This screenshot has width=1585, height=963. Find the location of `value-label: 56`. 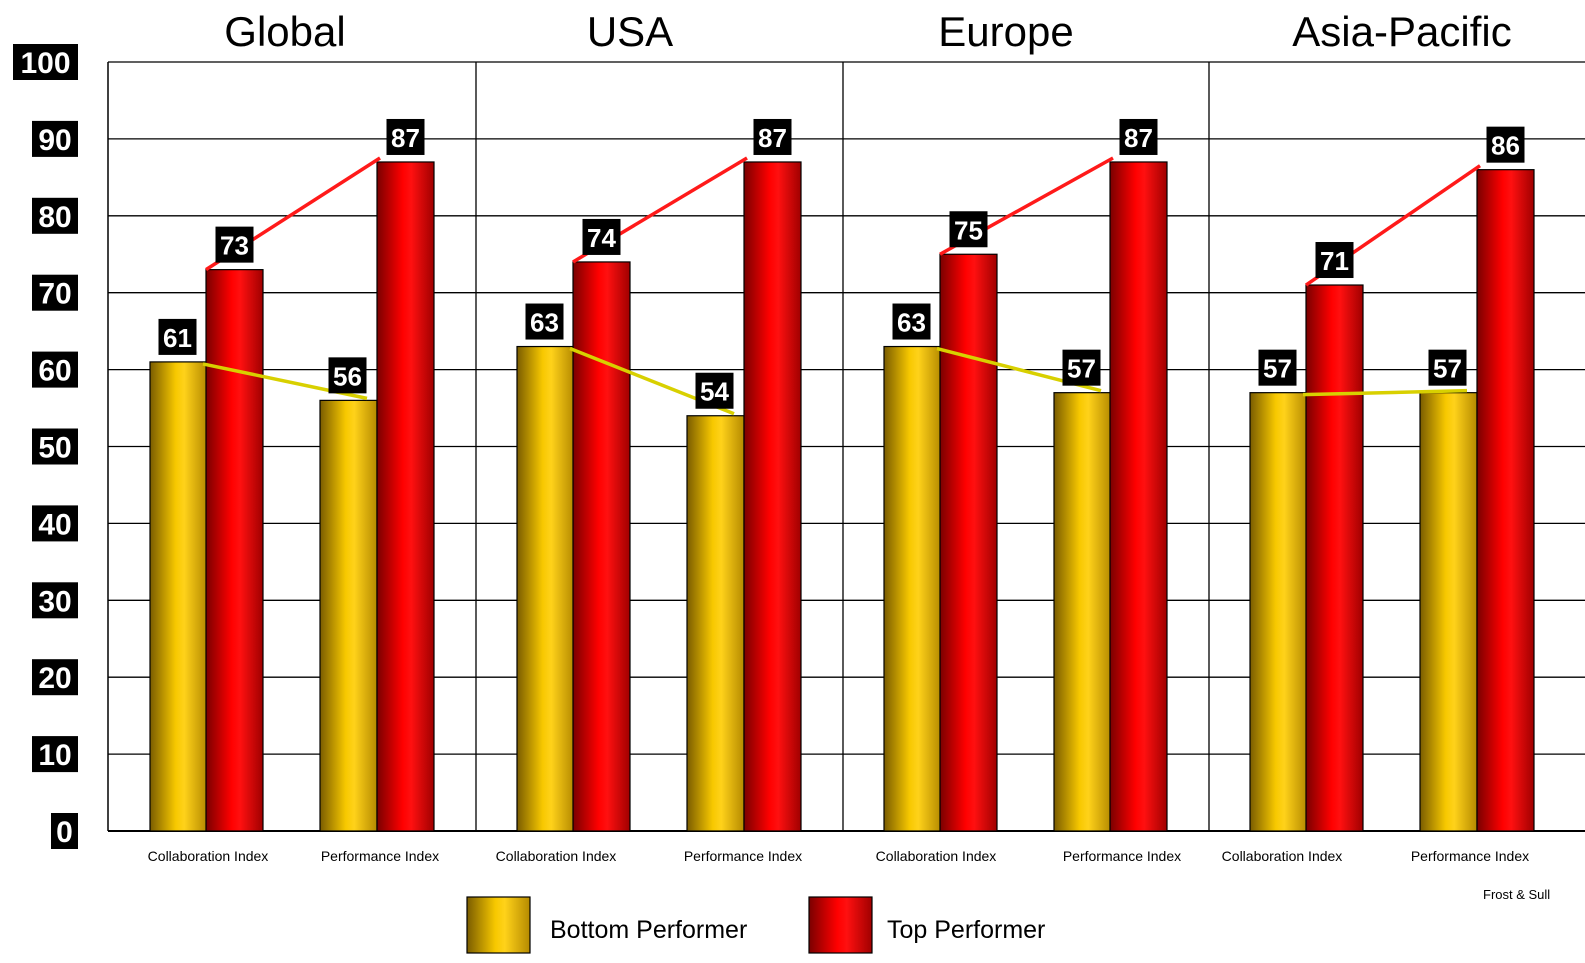

value-label: 56 is located at coordinates (347, 375).